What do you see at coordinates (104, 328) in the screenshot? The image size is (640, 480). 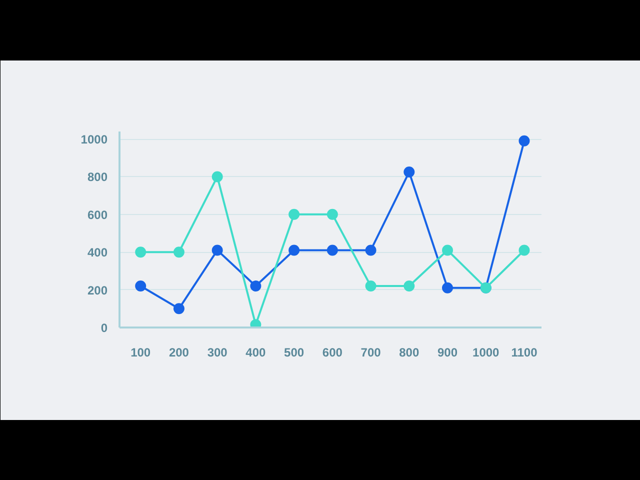 I see `y-tick-label: 0` at bounding box center [104, 328].